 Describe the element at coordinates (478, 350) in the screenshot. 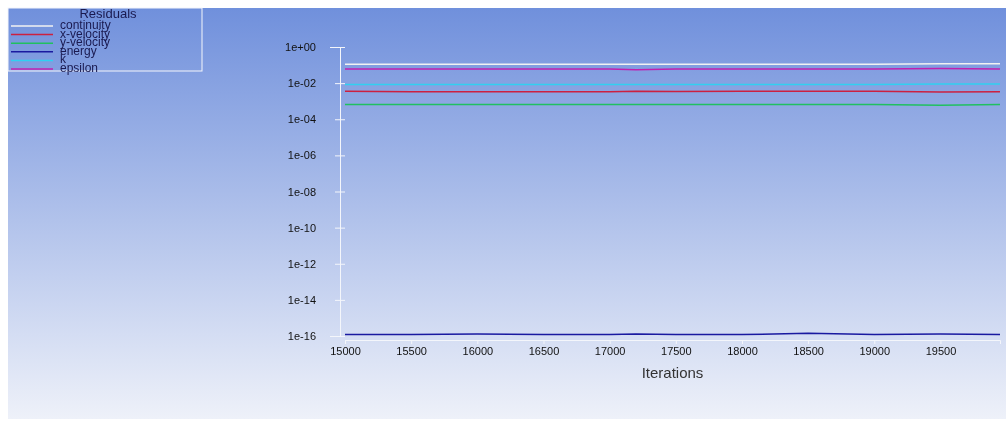

I see `x-tick-label: 16000` at that location.